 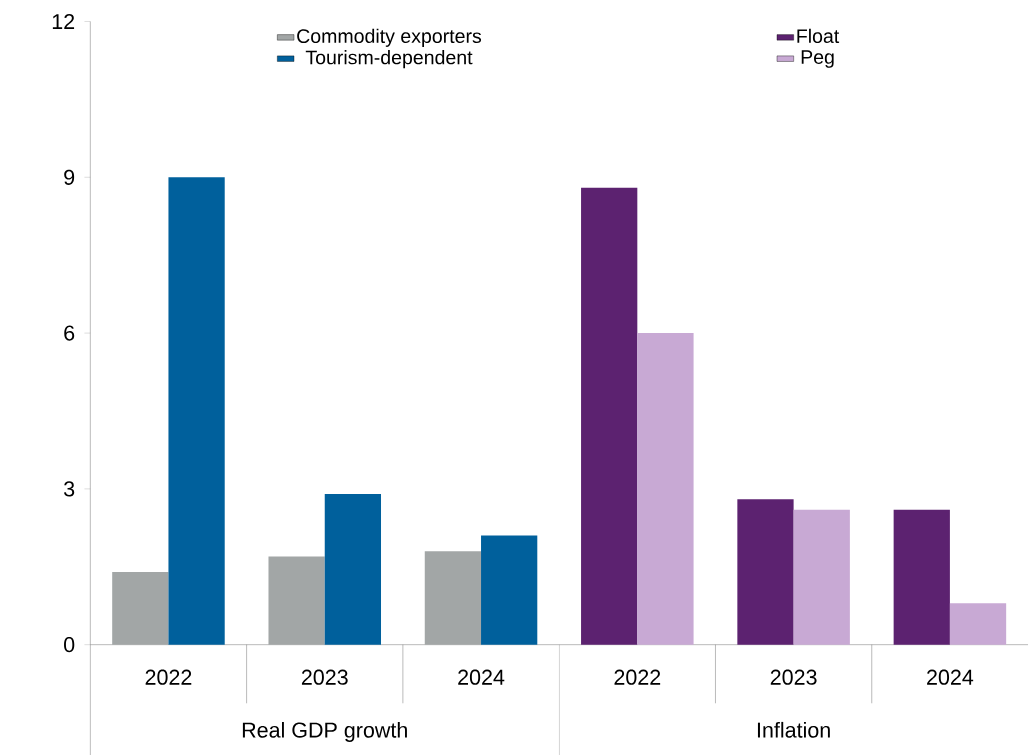 What do you see at coordinates (389, 59) in the screenshot?
I see `legend-label: Tourism-dependent` at bounding box center [389, 59].